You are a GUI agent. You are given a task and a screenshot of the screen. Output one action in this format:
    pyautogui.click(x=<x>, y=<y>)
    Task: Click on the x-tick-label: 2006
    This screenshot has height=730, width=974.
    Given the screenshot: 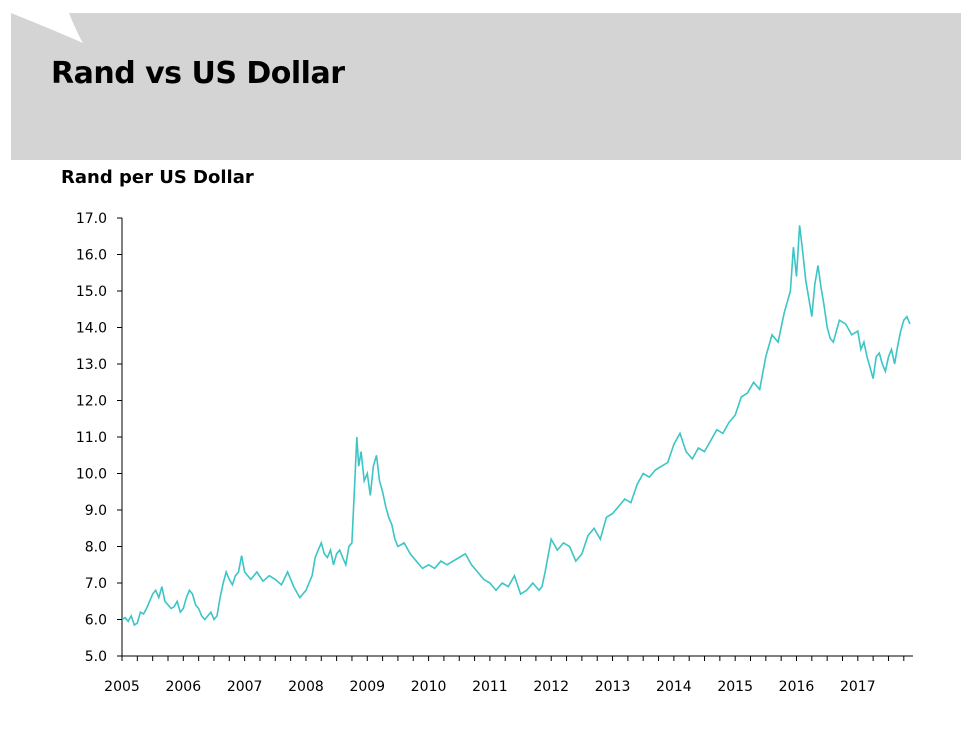 What is the action you would take?
    pyautogui.click(x=183, y=687)
    